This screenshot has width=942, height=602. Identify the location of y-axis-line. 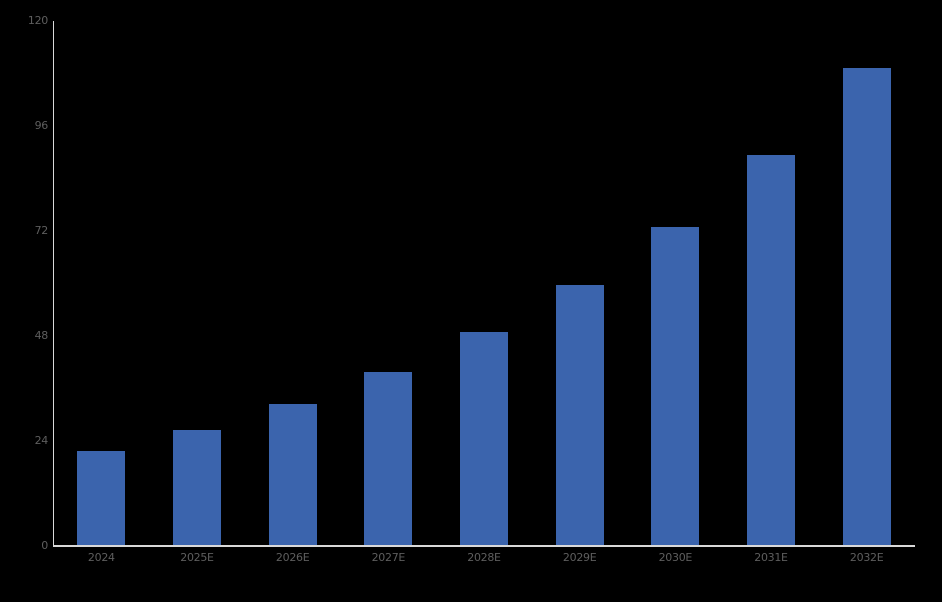
(53, 283).